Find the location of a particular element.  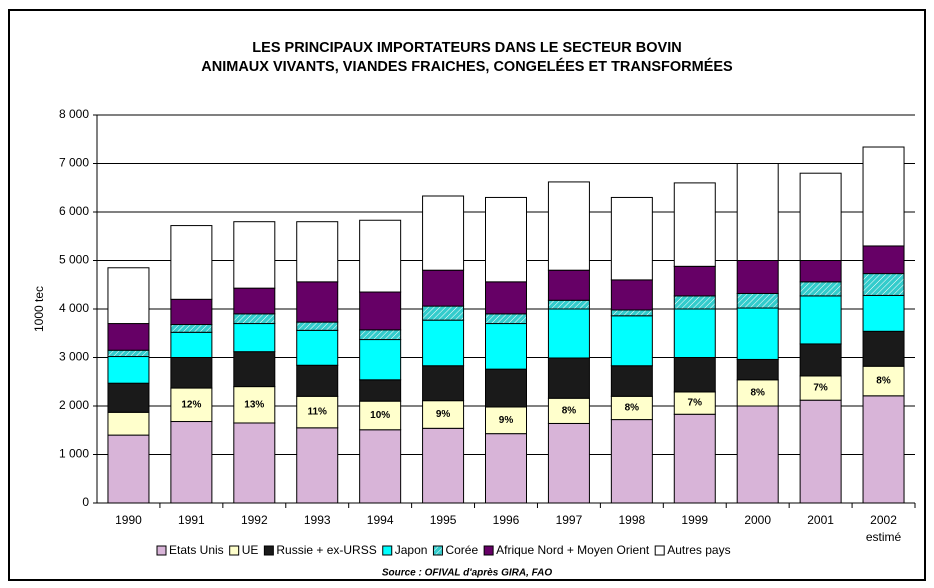

x-tick-label: 1996 is located at coordinates (506, 520).